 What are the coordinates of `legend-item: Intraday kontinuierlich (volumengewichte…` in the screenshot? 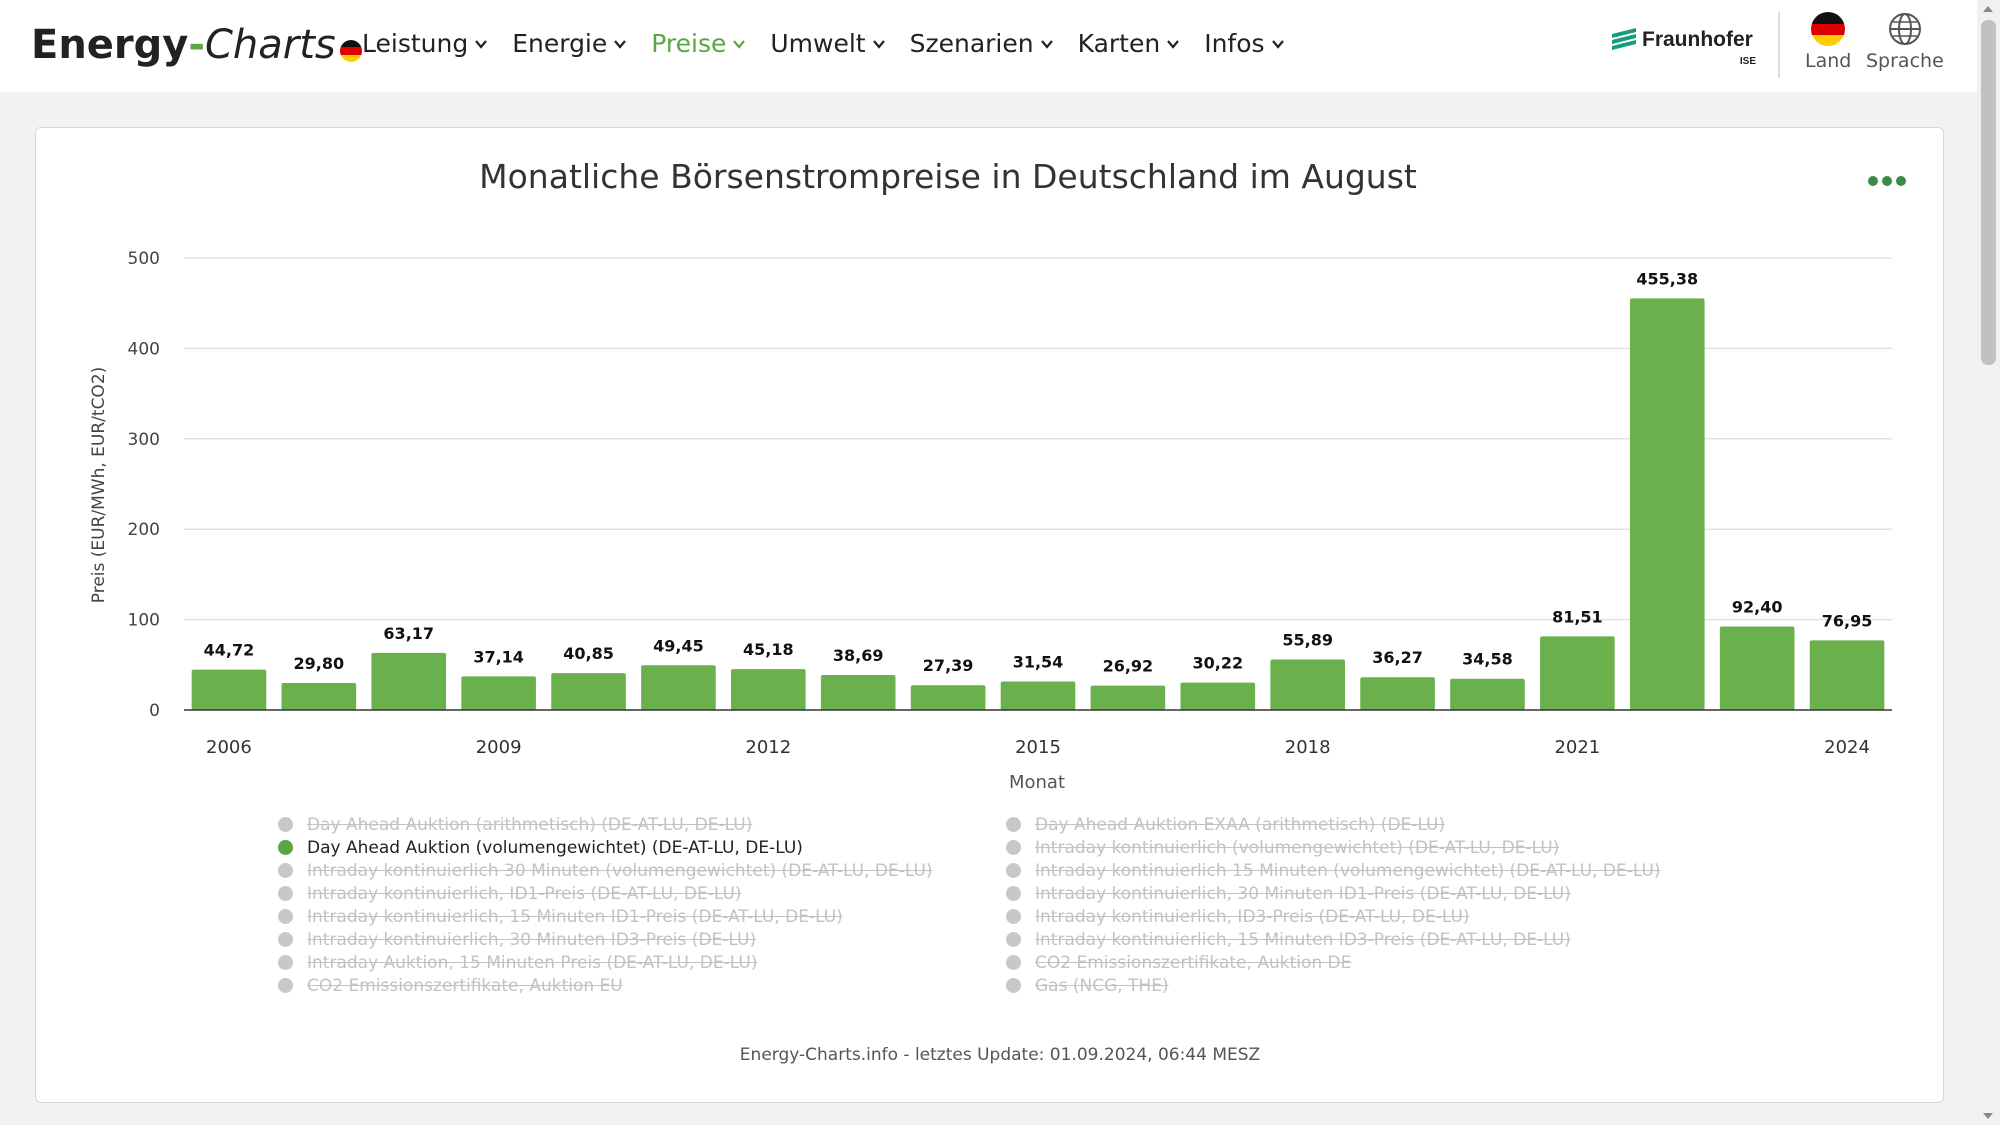 It's located at (1333, 847).